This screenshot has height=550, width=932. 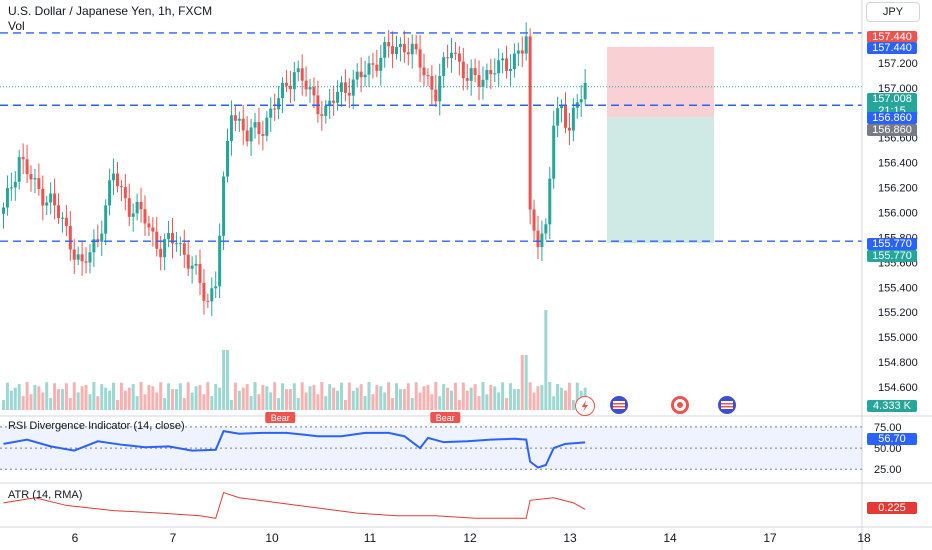 What do you see at coordinates (619, 405) in the screenshot?
I see `us-flag-event-icon` at bounding box center [619, 405].